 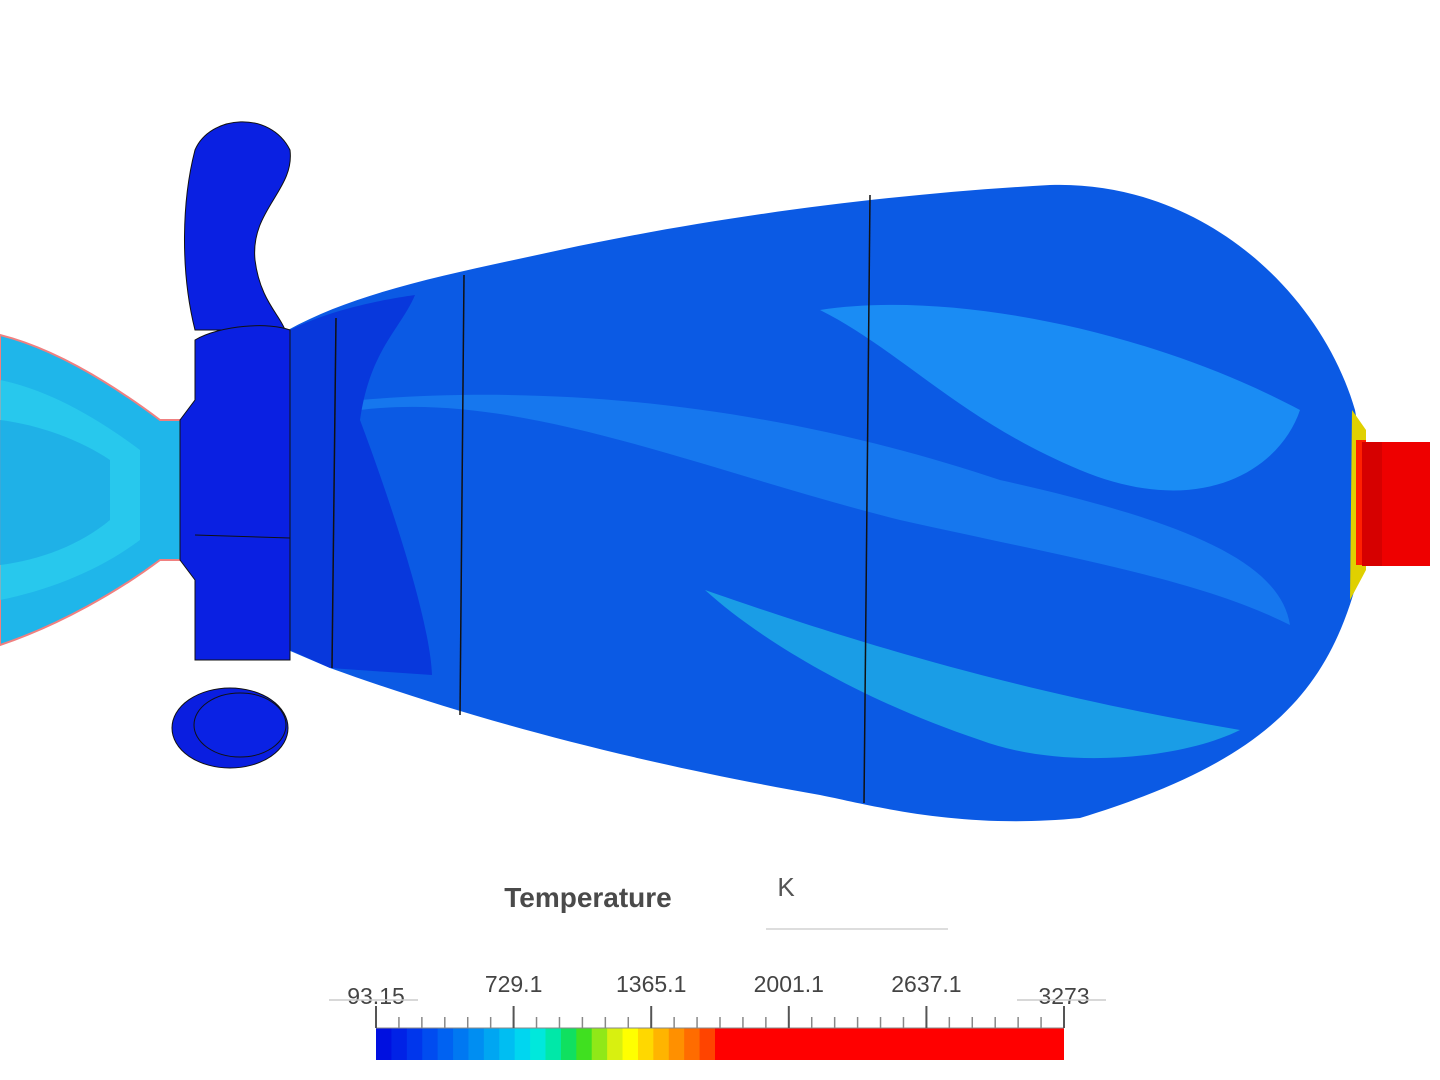 What do you see at coordinates (651, 984) in the screenshot?
I see `tick-label: 1365.1` at bounding box center [651, 984].